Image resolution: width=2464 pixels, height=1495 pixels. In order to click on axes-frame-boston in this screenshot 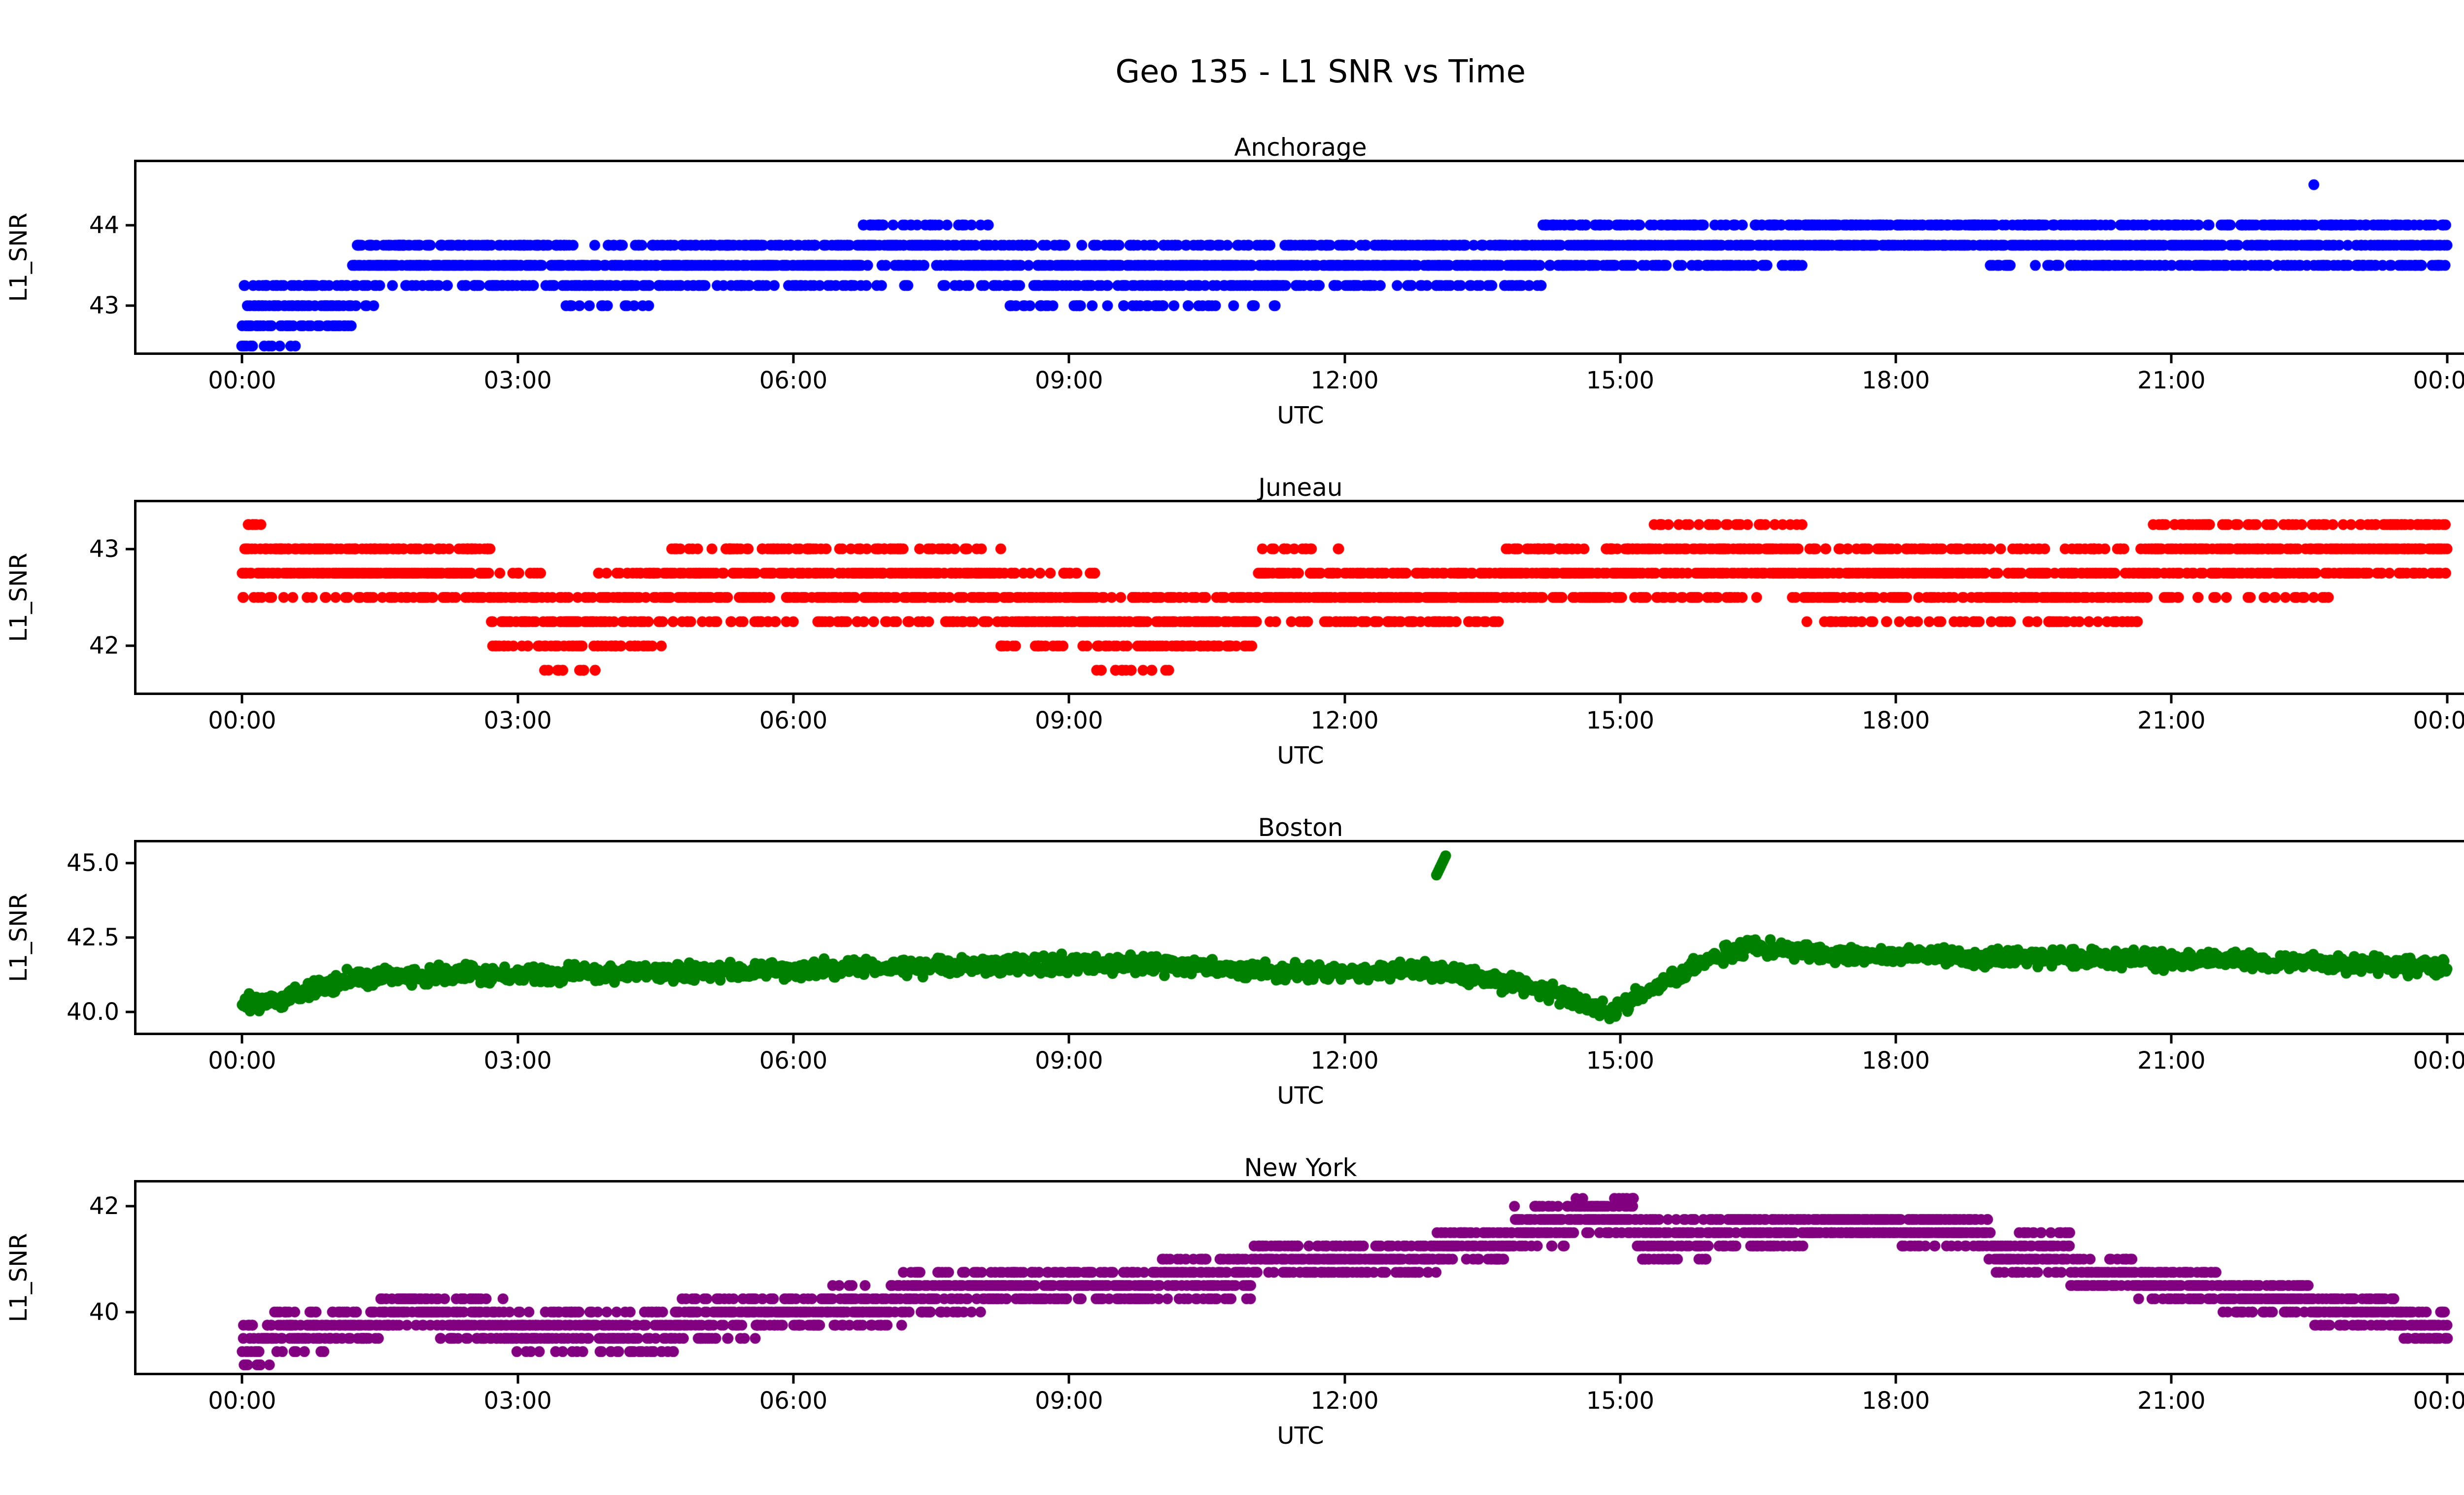, I will do `click(1299, 937)`.